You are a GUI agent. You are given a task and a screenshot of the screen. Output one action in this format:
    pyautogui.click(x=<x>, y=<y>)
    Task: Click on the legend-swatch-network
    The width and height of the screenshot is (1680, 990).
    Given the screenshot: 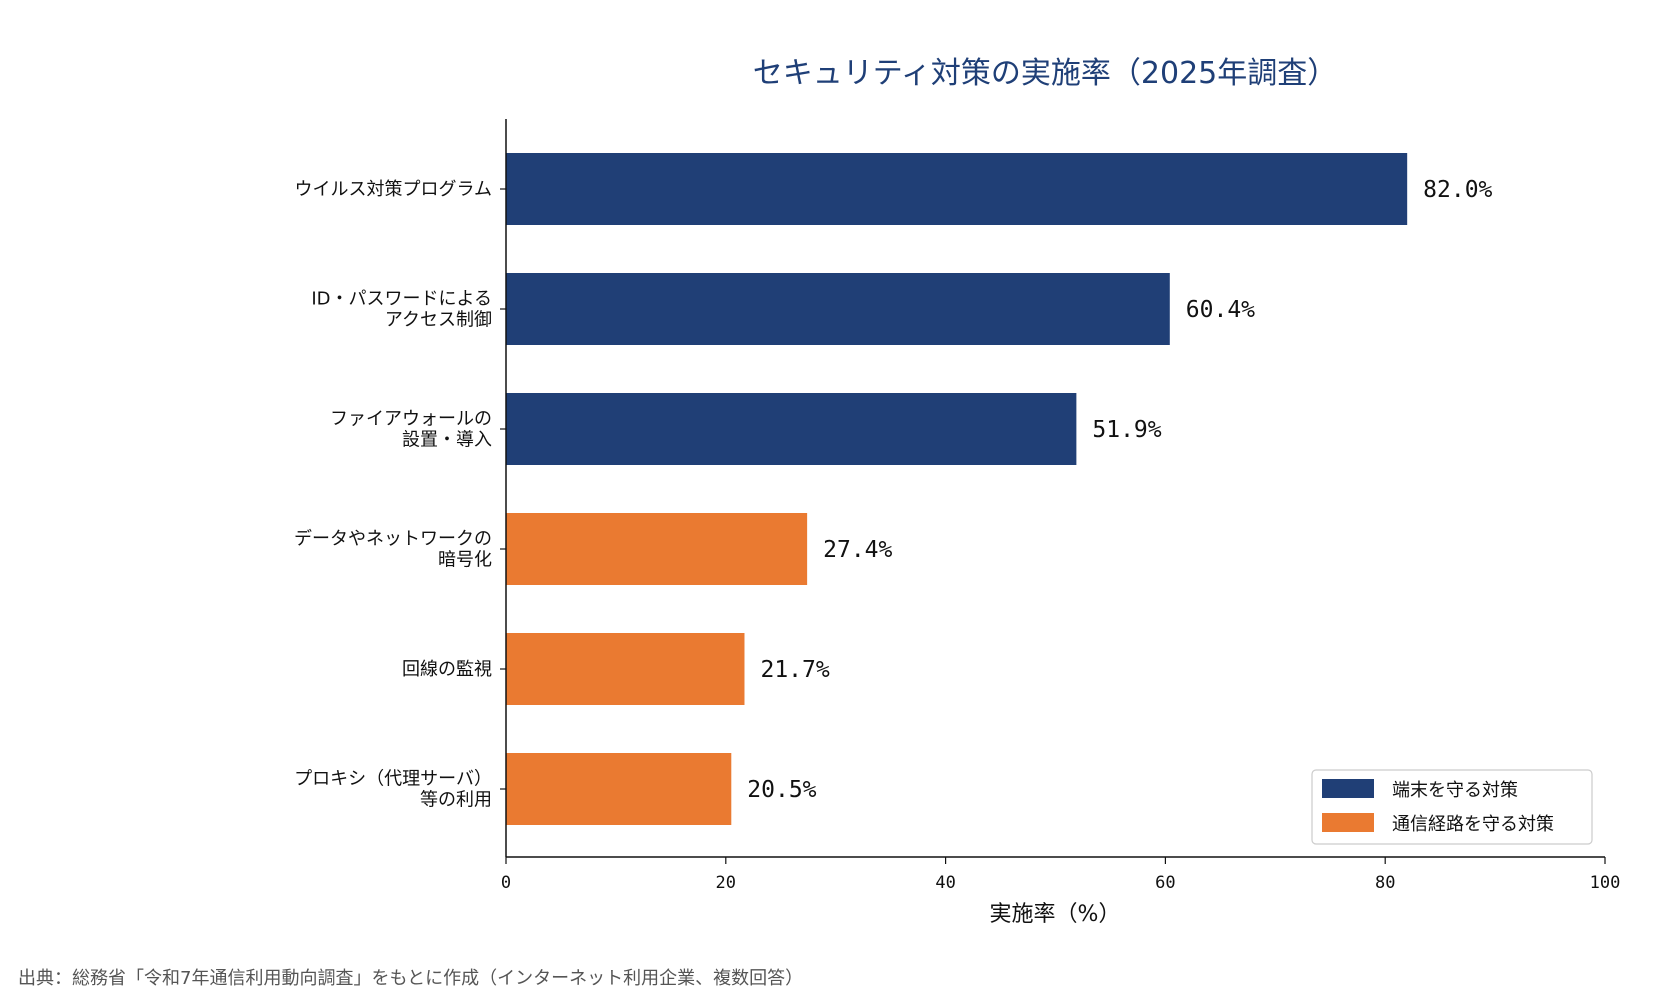 What is the action you would take?
    pyautogui.click(x=1348, y=822)
    